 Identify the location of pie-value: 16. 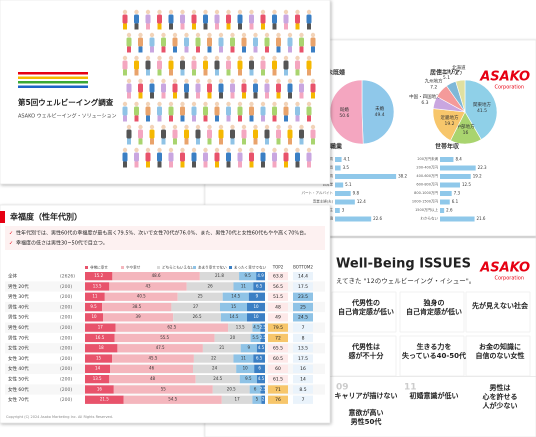
(466, 133).